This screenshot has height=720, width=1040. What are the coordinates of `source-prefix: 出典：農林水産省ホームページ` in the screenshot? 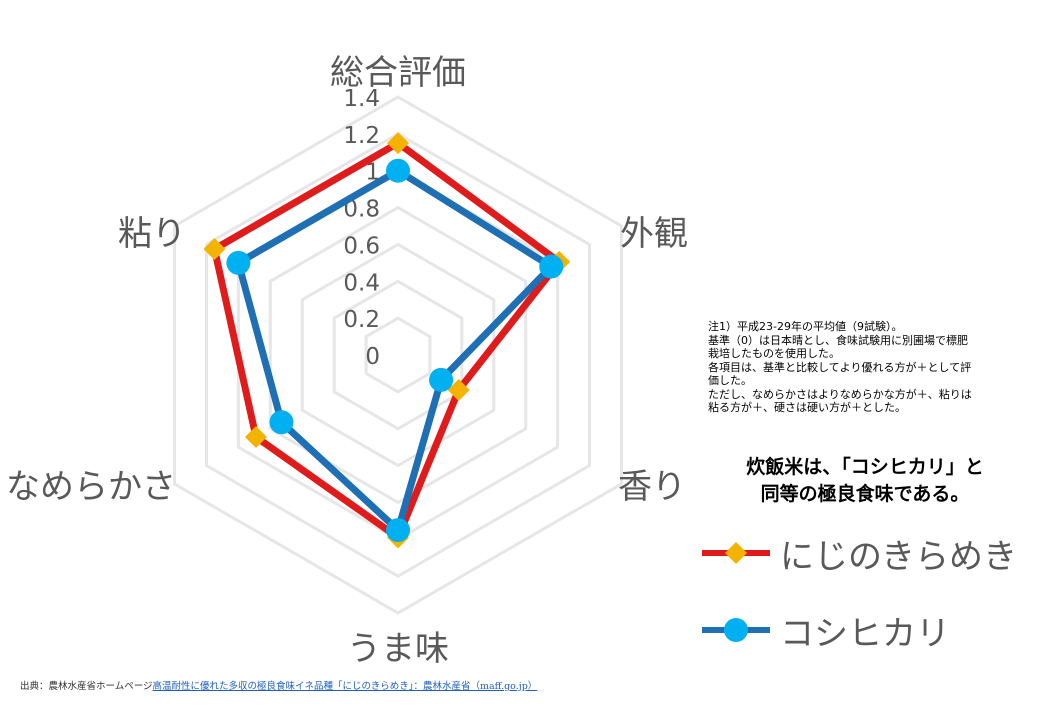 It's located at (86, 686).